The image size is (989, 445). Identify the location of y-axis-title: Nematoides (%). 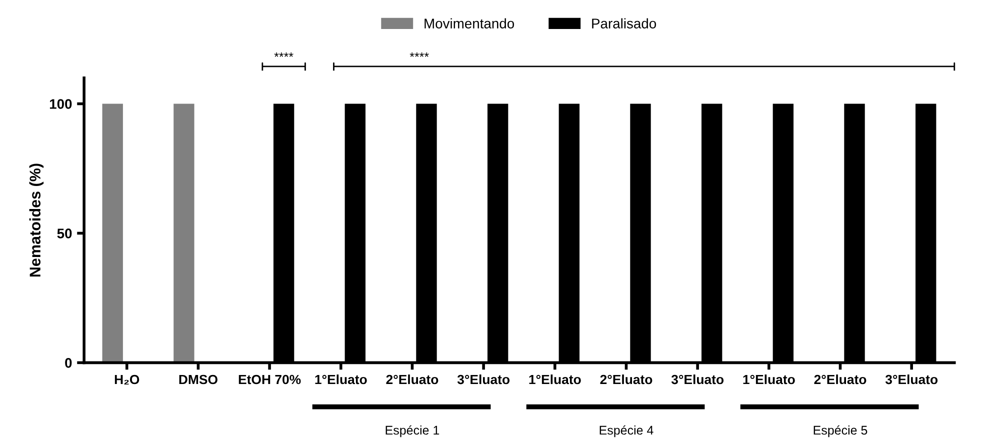
(36, 220).